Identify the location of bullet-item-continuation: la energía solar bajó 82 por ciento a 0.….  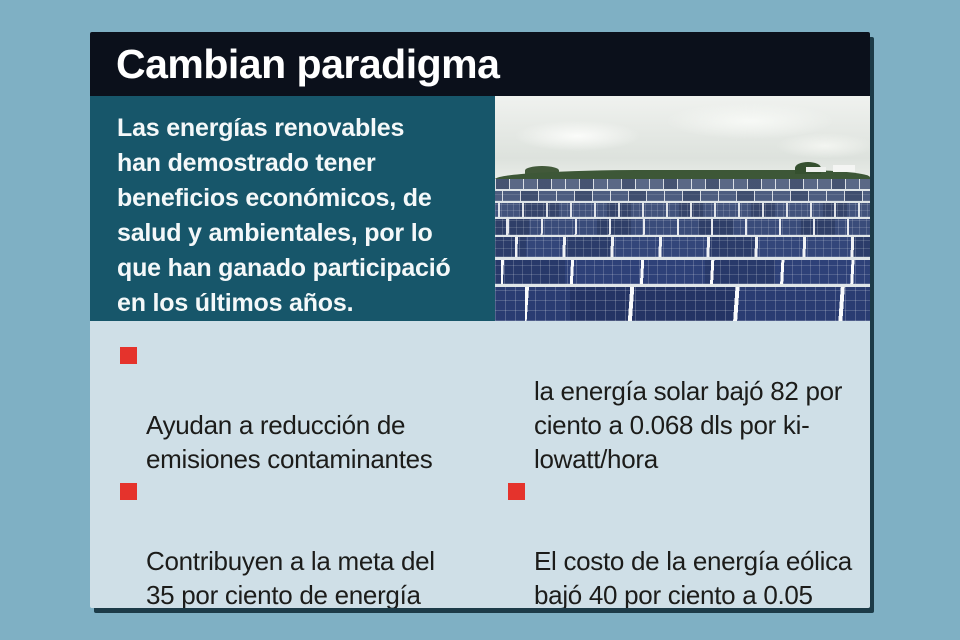
(682, 408).